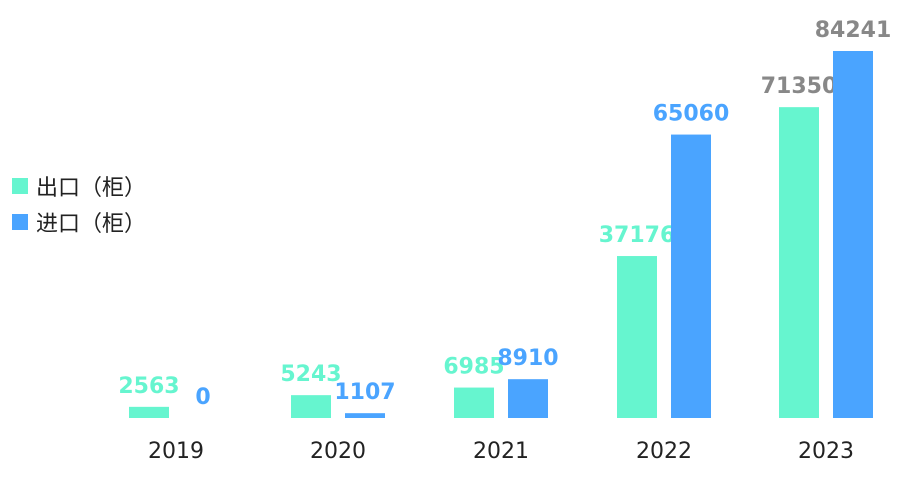  What do you see at coordinates (853, 234) in the screenshot?
I see `bar-import-2023` at bounding box center [853, 234].